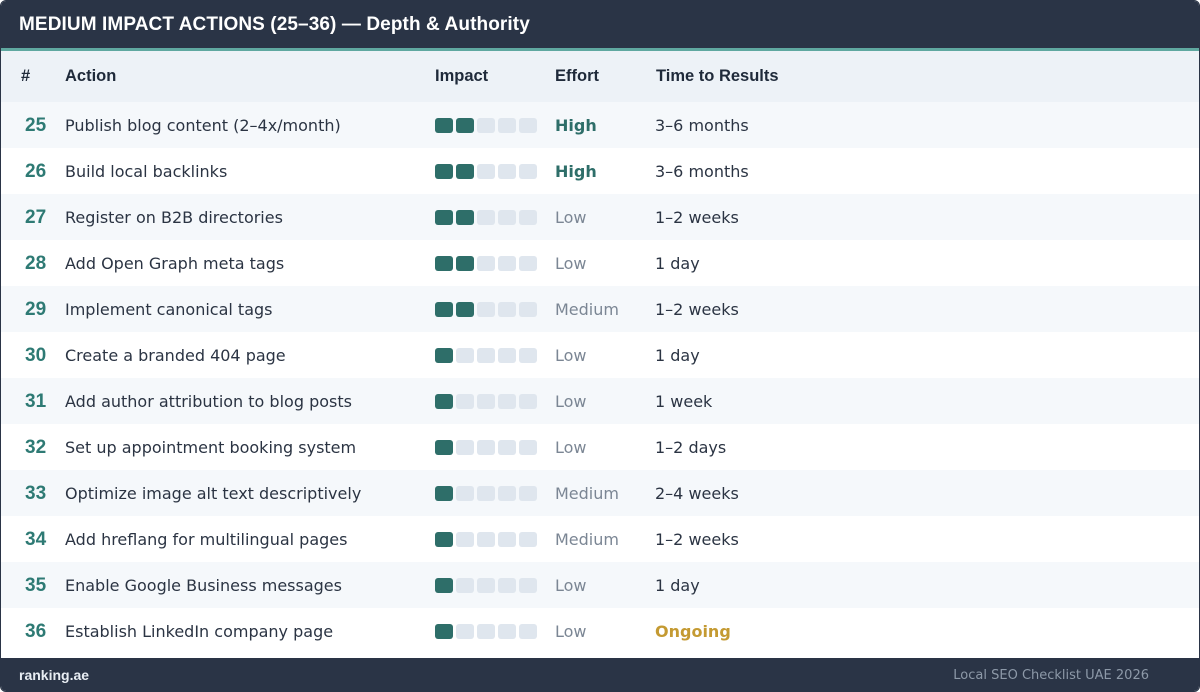 The image size is (1200, 692). Describe the element at coordinates (717, 76) in the screenshot. I see `column-header-time: Time to Results` at that location.